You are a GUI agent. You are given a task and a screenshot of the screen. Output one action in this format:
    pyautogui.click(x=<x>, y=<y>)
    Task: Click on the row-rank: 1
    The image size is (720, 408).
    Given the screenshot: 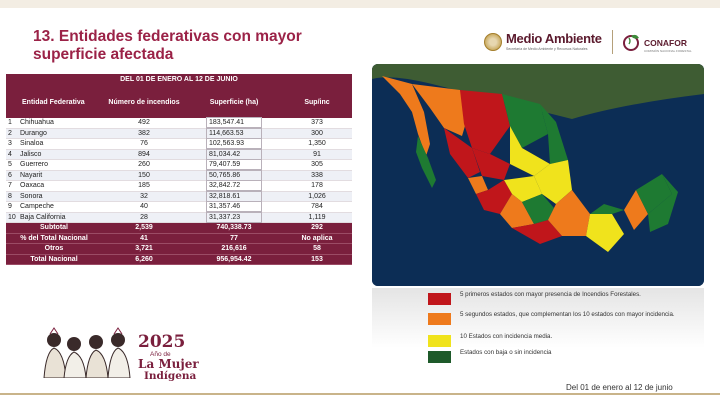 What is the action you would take?
    pyautogui.click(x=10, y=123)
    